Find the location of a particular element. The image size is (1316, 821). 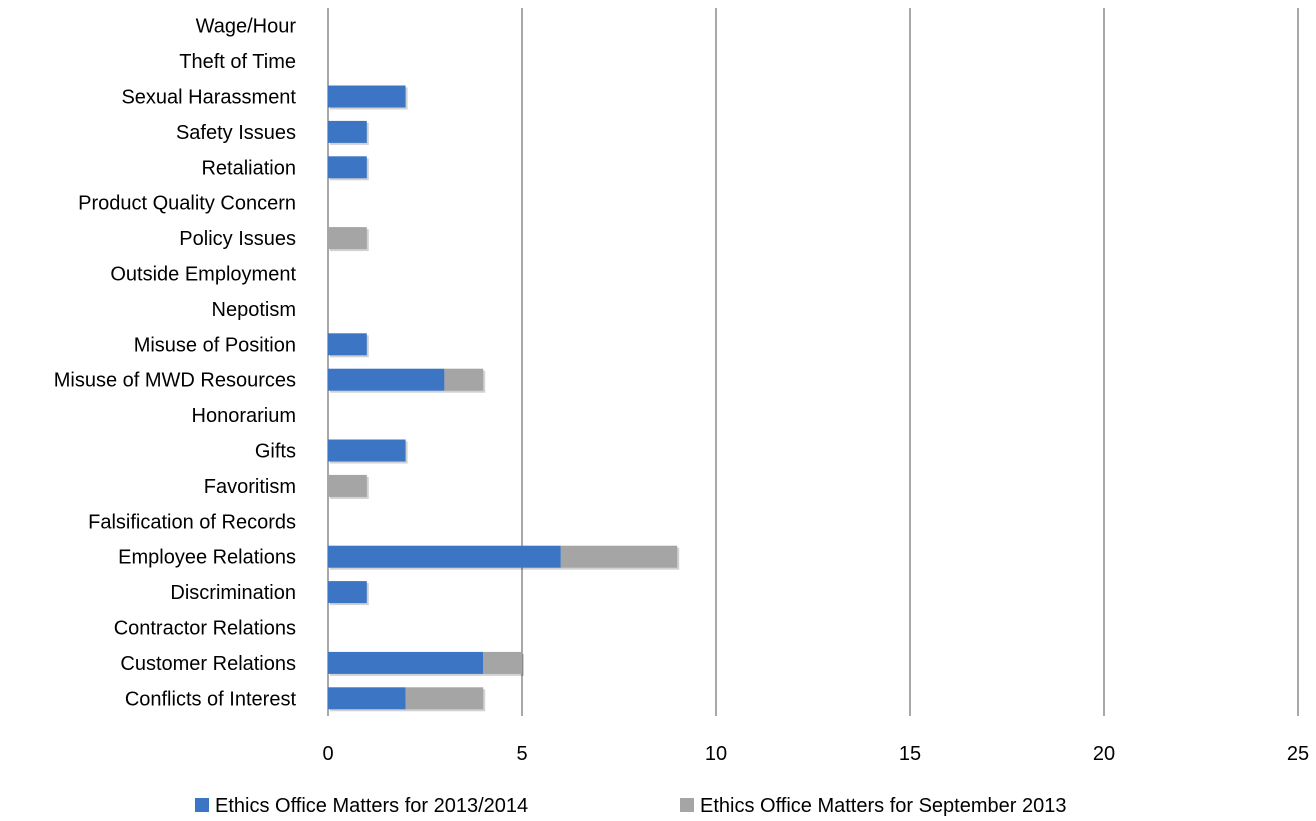

category-label-product-quality-concern: Product Quality Concern is located at coordinates (187, 204).